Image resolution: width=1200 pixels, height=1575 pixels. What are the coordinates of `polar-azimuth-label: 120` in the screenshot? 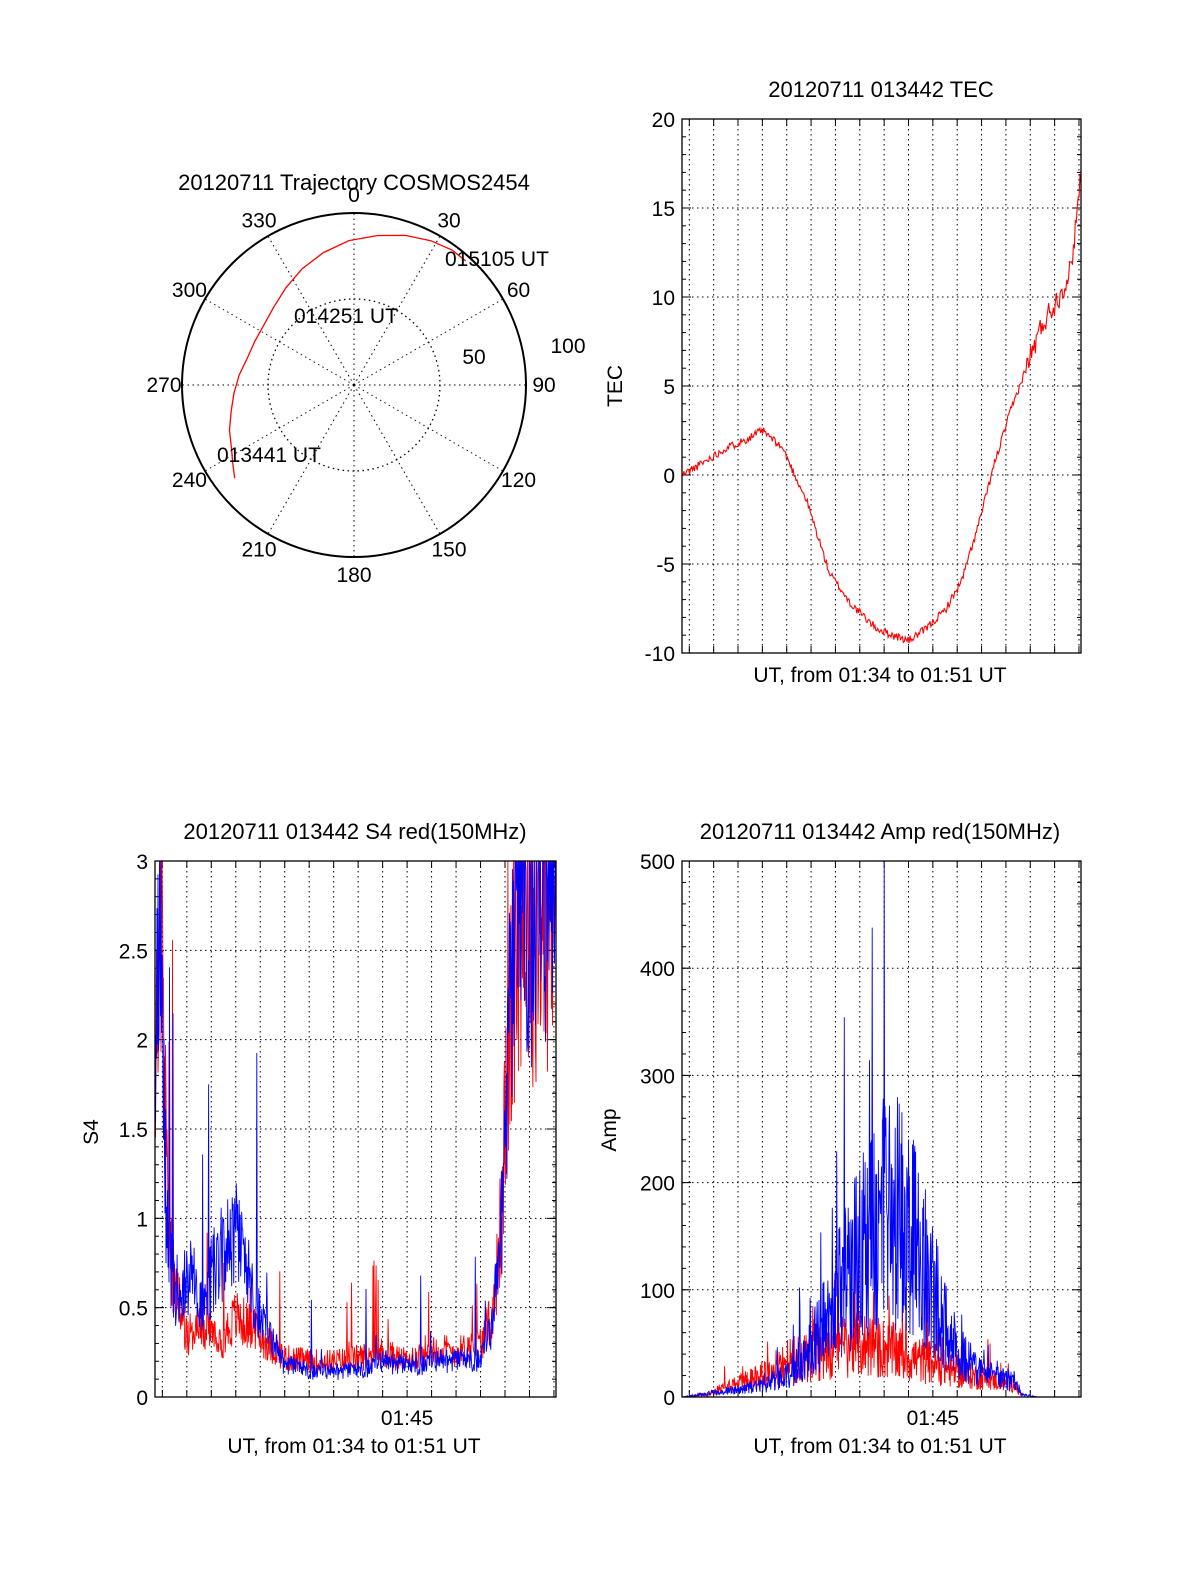 It's located at (518, 480).